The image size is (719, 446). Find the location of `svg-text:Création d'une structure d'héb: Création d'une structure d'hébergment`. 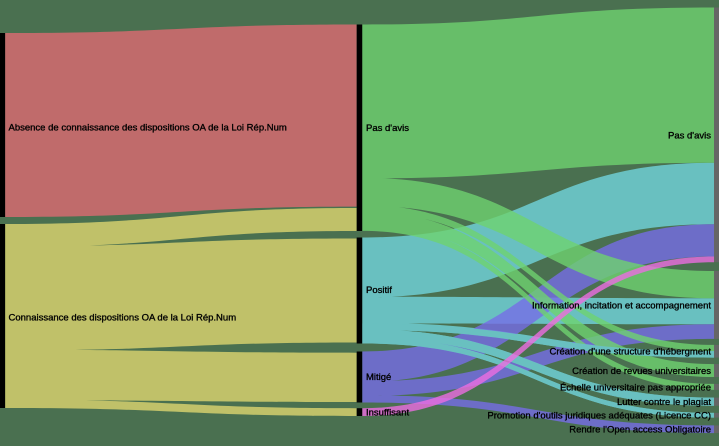

svg-text:Création d'une structure d'héb: Création d'une structure d'hébergment is located at coordinates (630, 352).